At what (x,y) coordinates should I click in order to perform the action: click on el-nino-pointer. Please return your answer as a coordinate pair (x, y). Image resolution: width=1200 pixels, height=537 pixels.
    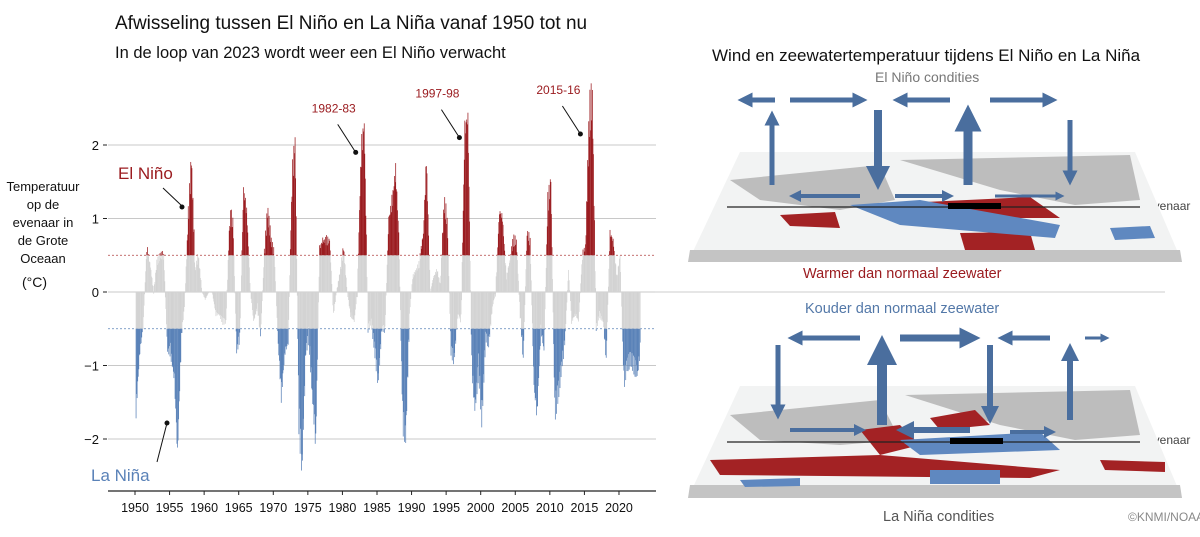
    Looking at the image, I should click on (172, 197).